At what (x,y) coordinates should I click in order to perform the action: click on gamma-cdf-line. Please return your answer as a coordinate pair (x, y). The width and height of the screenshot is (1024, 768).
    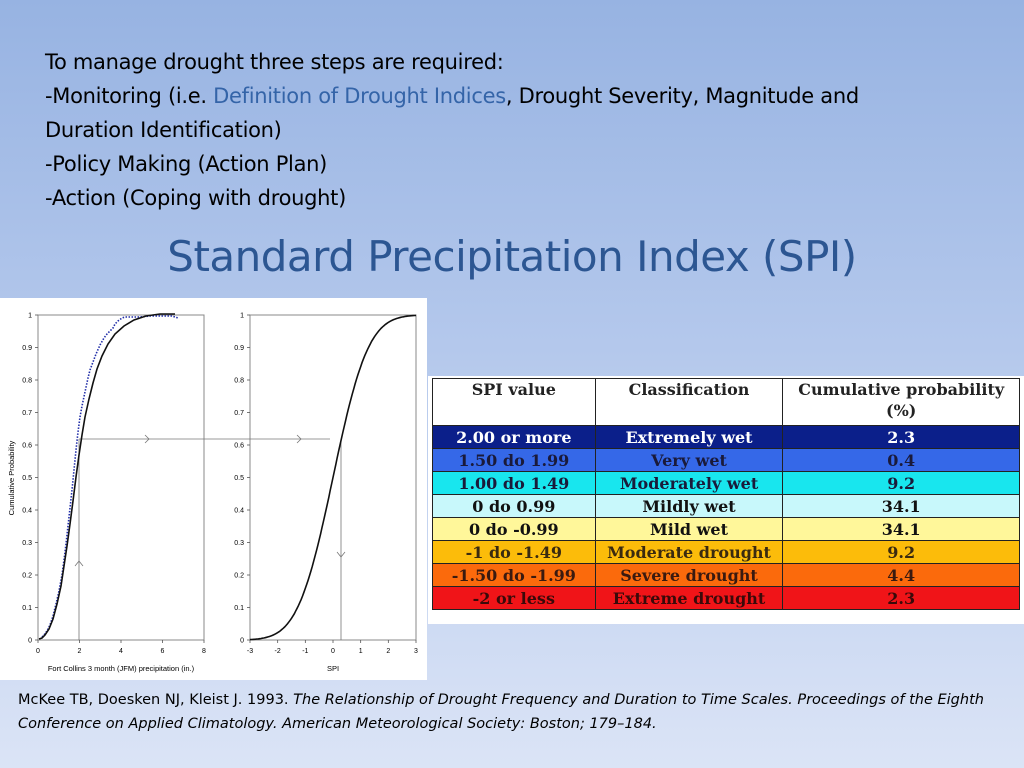
    Looking at the image, I should click on (106, 476).